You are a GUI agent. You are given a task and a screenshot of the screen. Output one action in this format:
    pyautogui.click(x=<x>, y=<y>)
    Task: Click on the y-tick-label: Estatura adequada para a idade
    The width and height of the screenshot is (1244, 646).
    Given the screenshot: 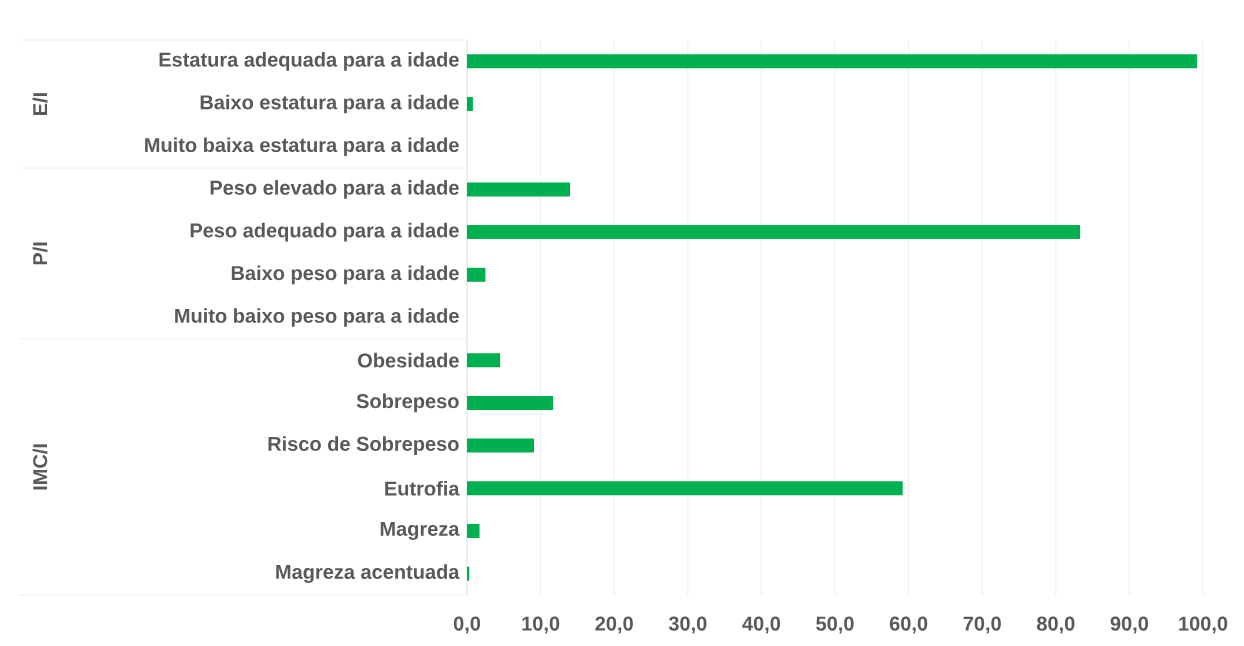 What is the action you would take?
    pyautogui.click(x=309, y=61)
    